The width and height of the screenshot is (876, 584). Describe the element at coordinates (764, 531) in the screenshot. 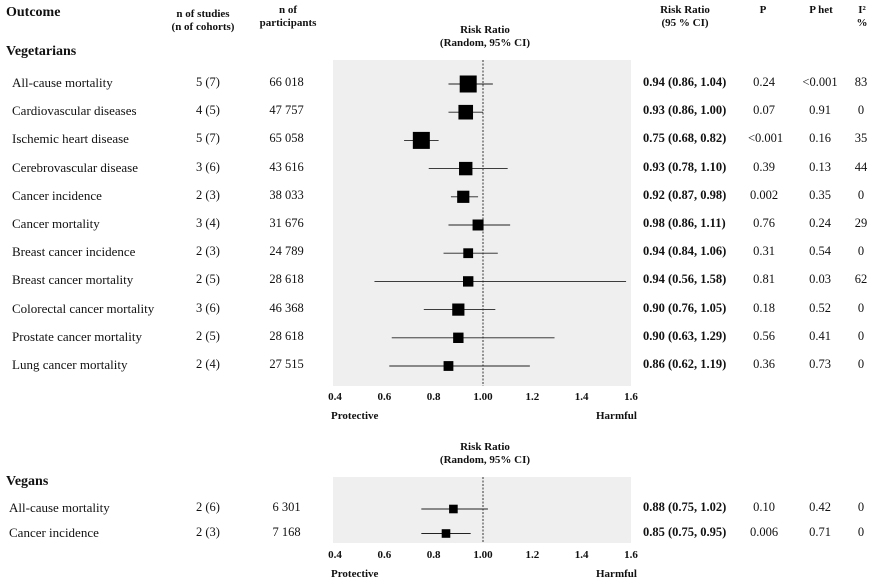

I see `p-value-cell: 0.006` at that location.